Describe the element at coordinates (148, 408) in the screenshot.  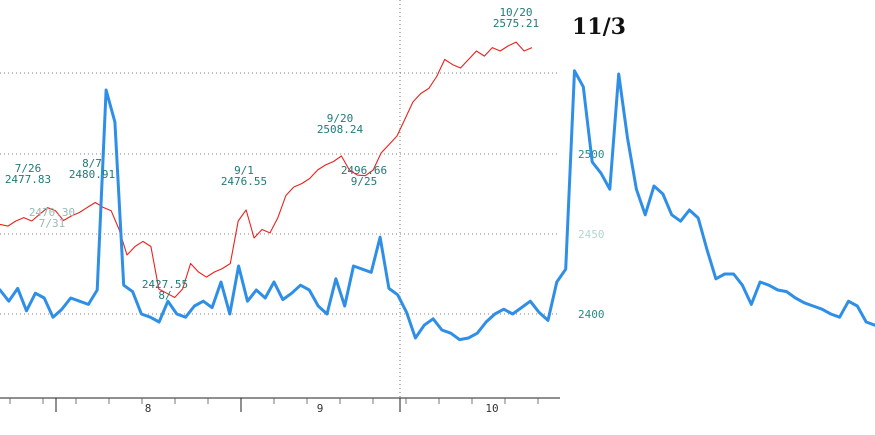
I see `x-tick-label: 8` at that location.